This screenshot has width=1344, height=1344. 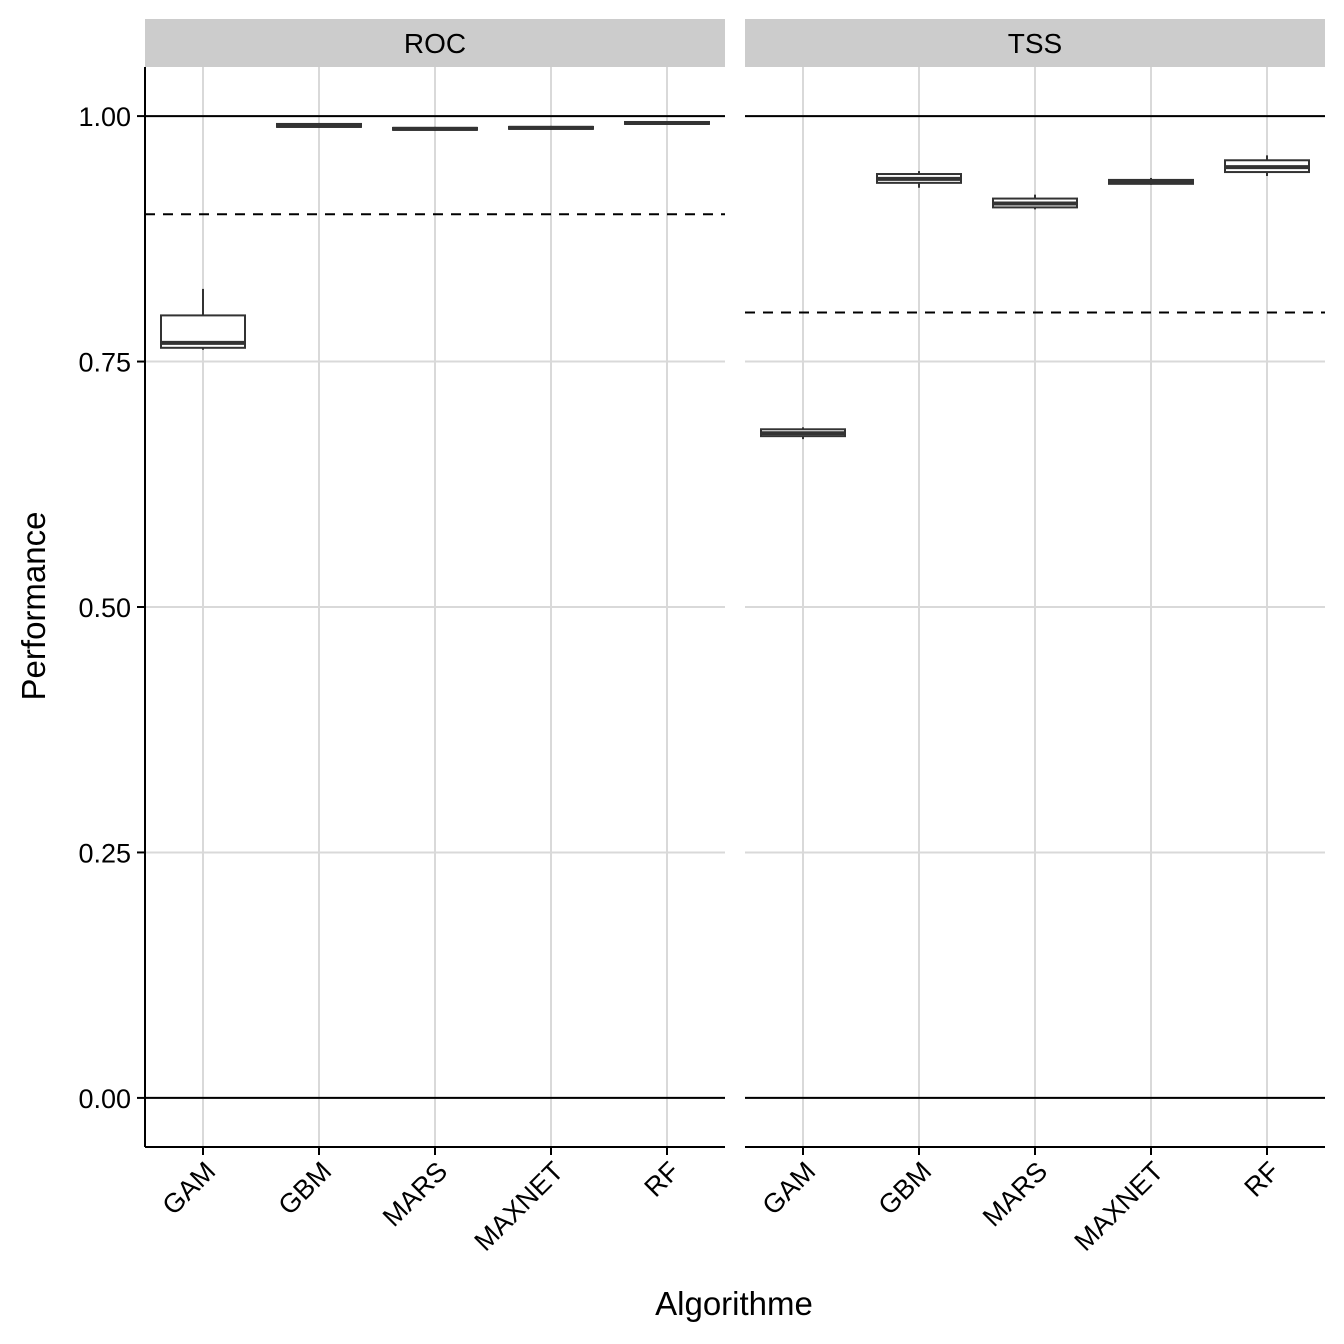 I want to click on y-tick-label: 0.75, so click(x=104, y=363).